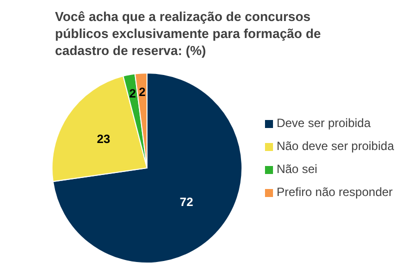 Image resolution: width=412 pixels, height=263 pixels. I want to click on chart-title: Você acha que a realização de concursos públicos exclusivamente para formação de cadastro de reserva: (%), so click(188, 33).